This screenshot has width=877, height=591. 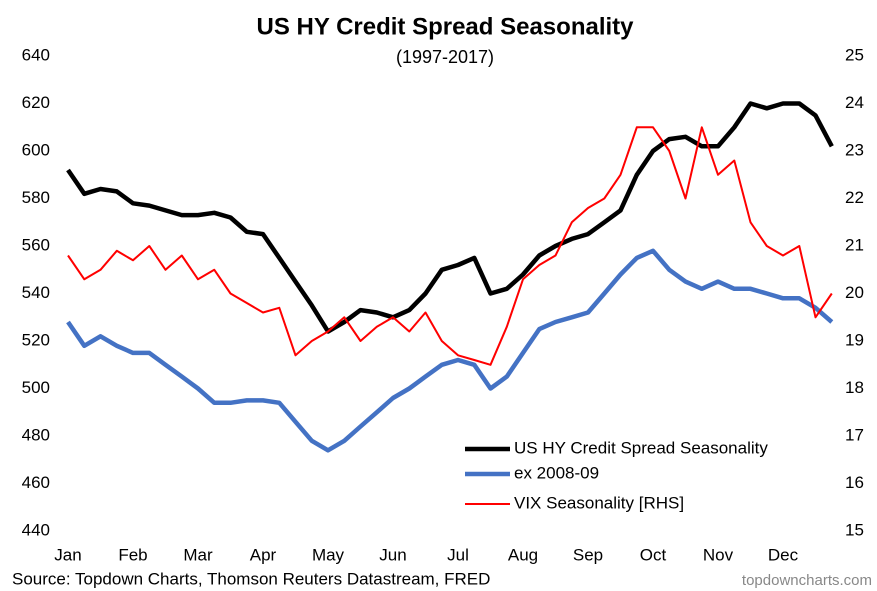 I want to click on y-tick-label: 580, so click(x=36, y=197).